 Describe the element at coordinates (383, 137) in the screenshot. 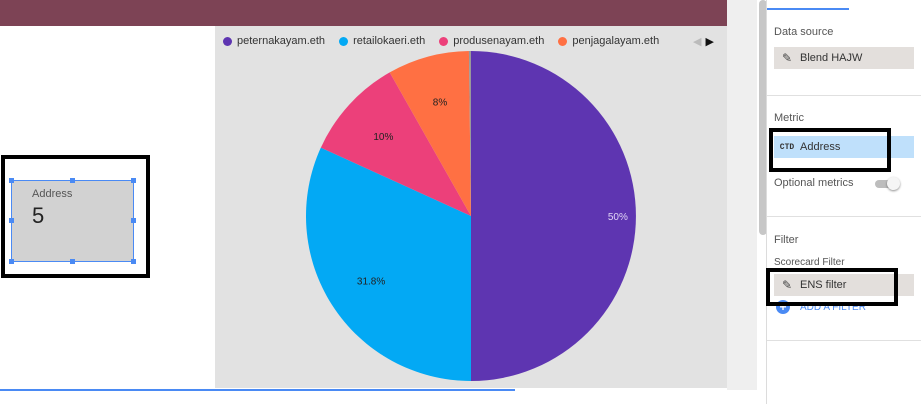

I see `slice-data-label: 10%` at that location.